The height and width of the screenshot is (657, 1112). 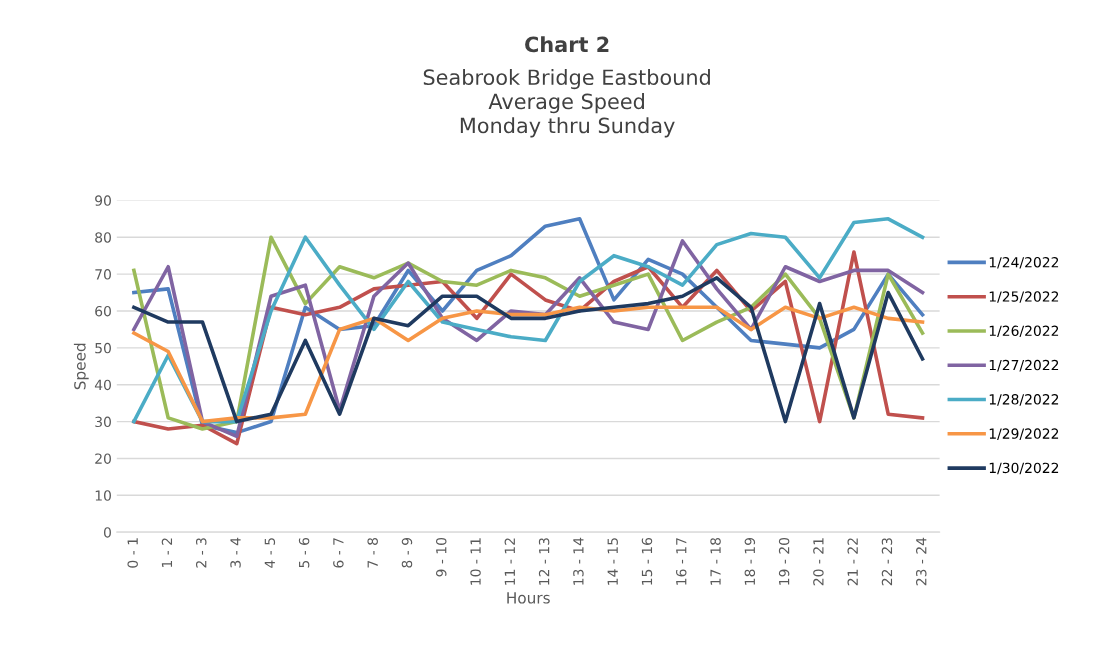 I want to click on x-tick-label: 14 - 15, so click(x=612, y=561).